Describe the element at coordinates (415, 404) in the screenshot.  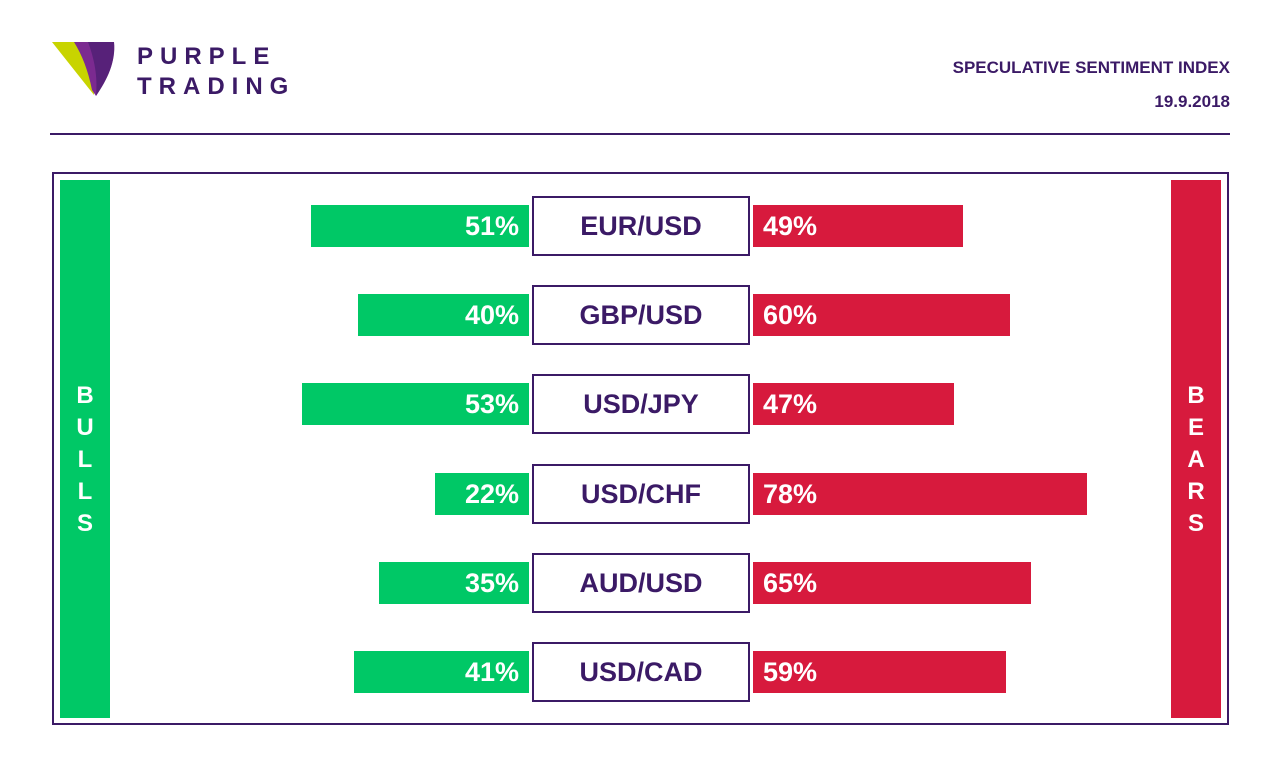
I see `bull-bar: 53%` at that location.